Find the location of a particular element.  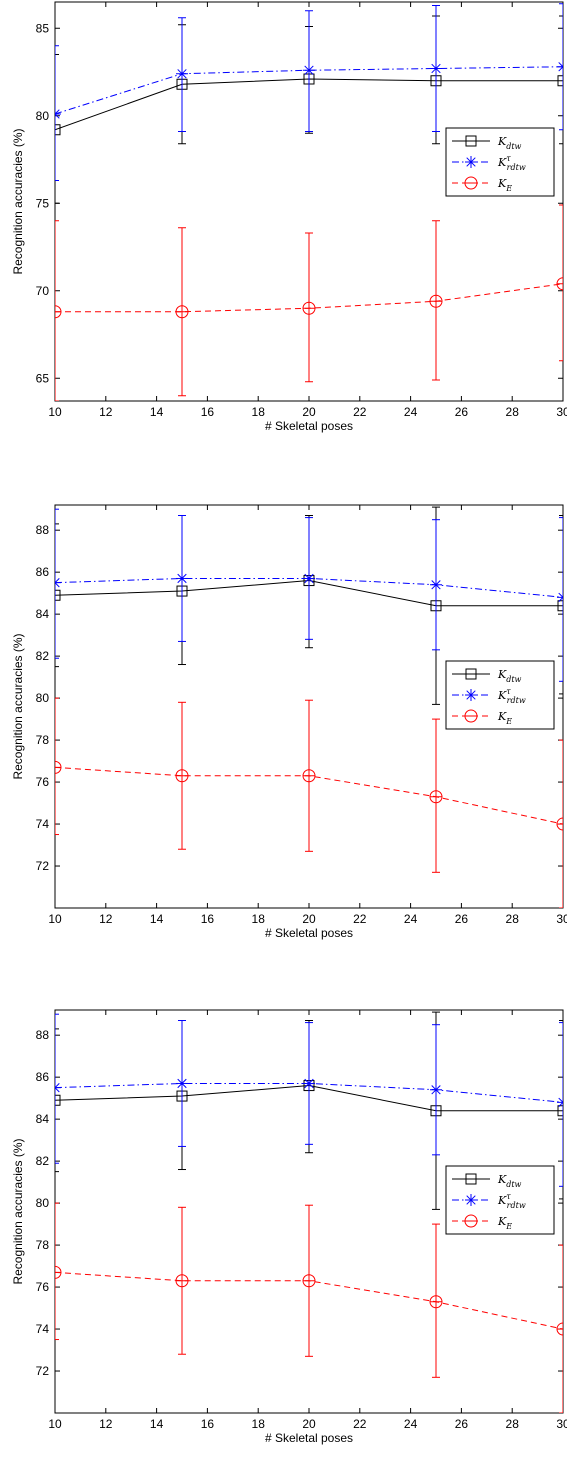

y-tick-label: 74 is located at coordinates (43, 1329).